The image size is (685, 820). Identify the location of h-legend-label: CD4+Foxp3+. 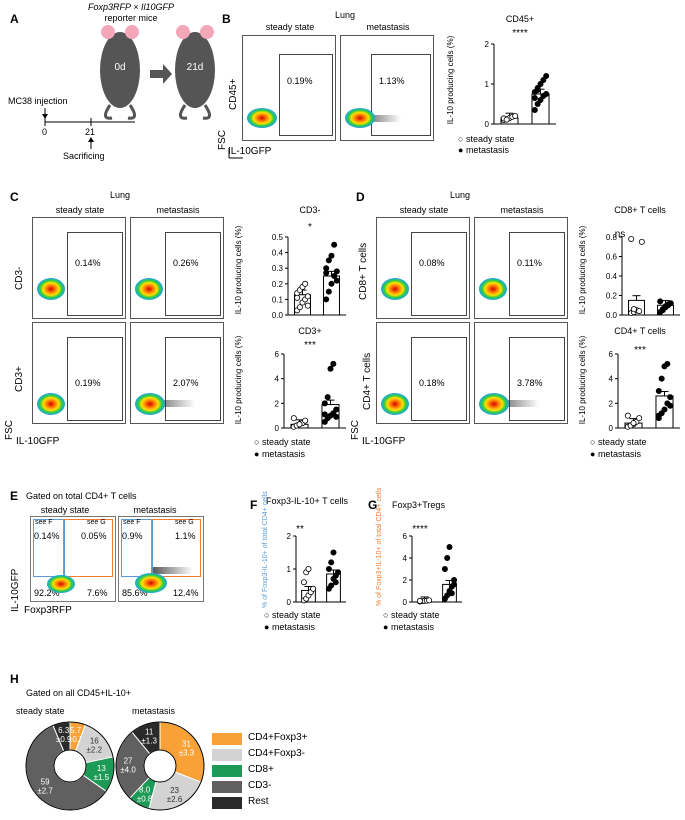
(278, 737).